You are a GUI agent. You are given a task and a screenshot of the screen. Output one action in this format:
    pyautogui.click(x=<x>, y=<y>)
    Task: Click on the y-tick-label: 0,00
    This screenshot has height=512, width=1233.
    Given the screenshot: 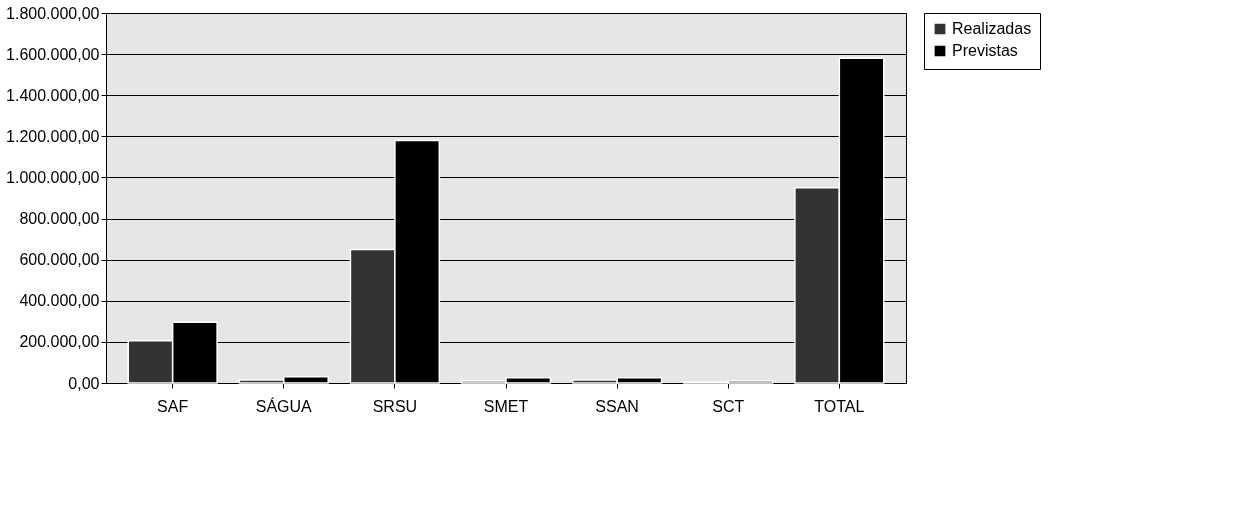 What is the action you would take?
    pyautogui.click(x=84, y=383)
    